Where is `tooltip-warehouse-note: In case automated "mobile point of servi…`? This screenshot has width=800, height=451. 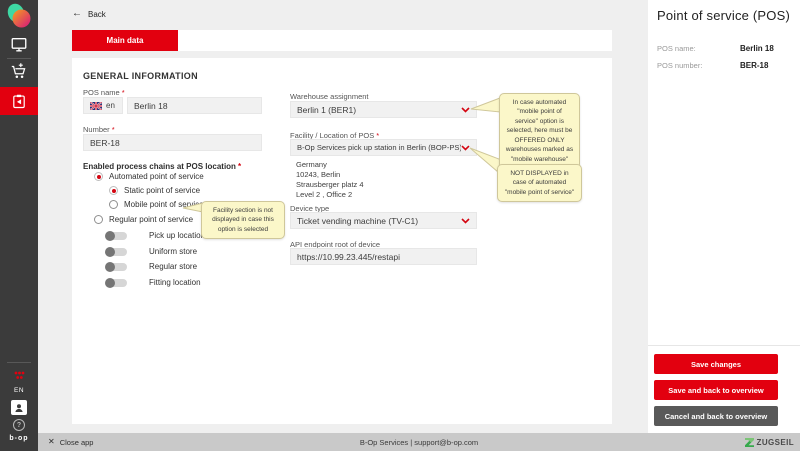 tooltip-warehouse-note: In case automated "mobile point of servi… is located at coordinates (539, 131).